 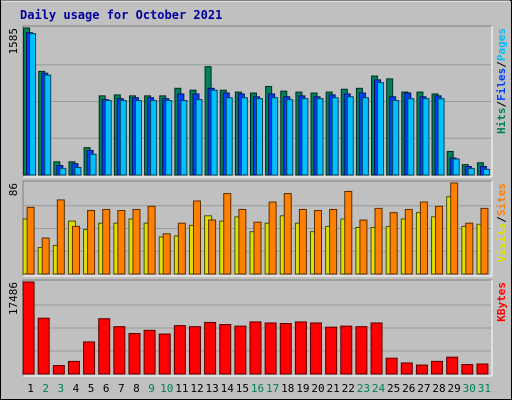 I want to click on x-tick-label-day-29: 29, so click(x=454, y=388).